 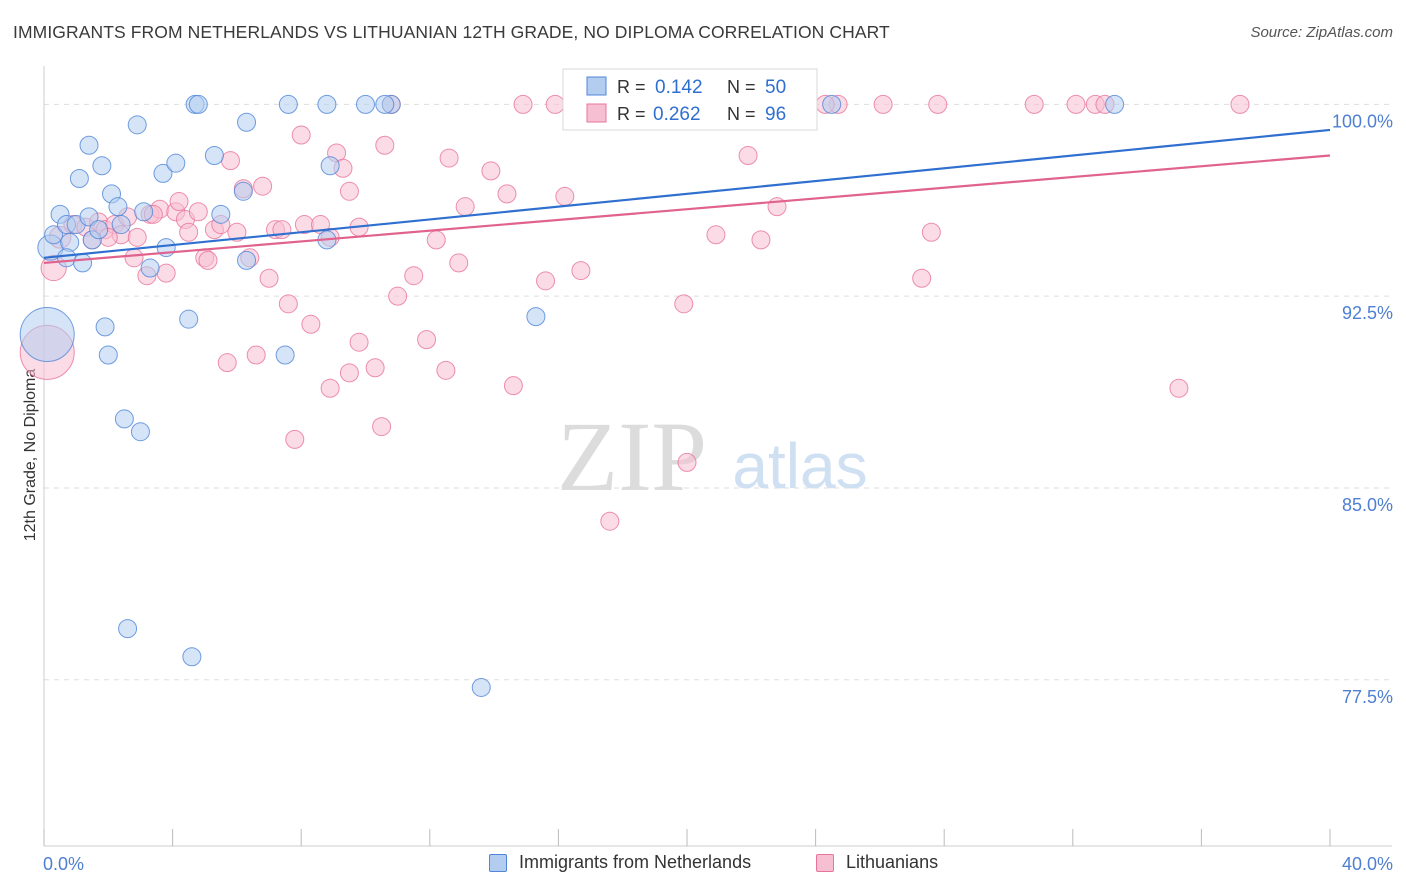 What do you see at coordinates (635, 862) in the screenshot?
I see `legend-label-netherlands: Immigrants from Netherlands` at bounding box center [635, 862].